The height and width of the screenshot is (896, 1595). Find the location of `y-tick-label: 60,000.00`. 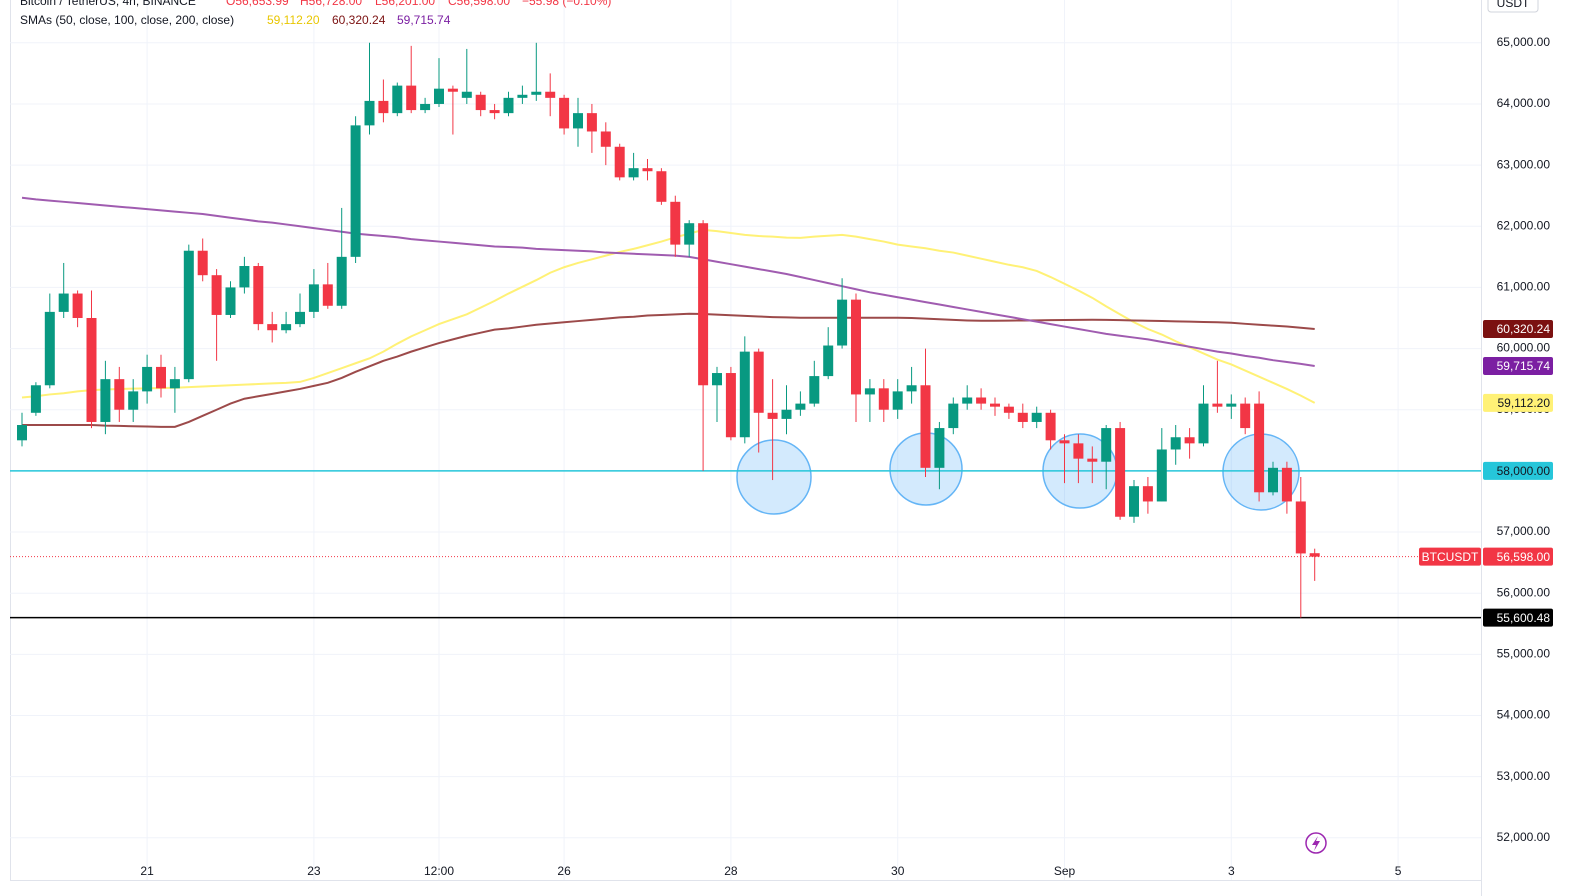

y-tick-label: 60,000.00 is located at coordinates (1524, 348).